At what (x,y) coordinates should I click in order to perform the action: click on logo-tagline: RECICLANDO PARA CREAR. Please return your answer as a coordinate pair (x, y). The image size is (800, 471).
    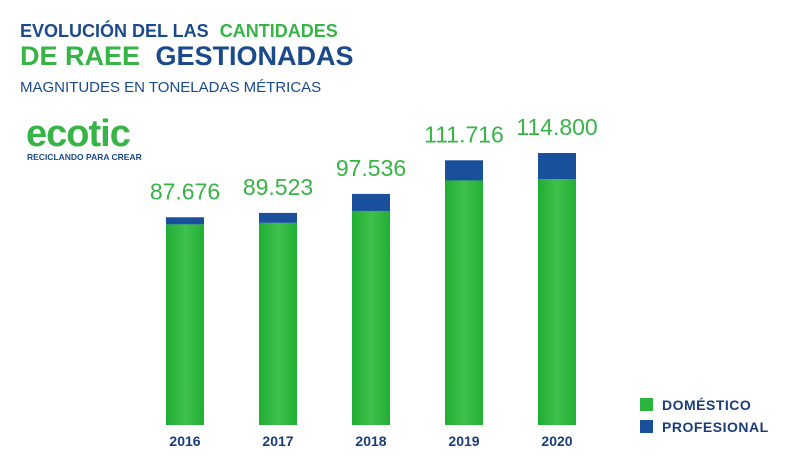
    Looking at the image, I should click on (84, 157).